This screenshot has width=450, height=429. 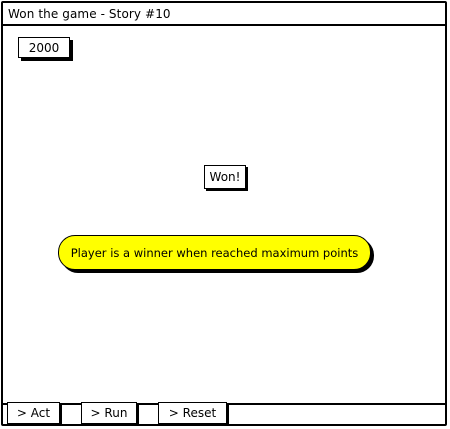 I want to click on won-status-label: Won!, so click(x=225, y=177).